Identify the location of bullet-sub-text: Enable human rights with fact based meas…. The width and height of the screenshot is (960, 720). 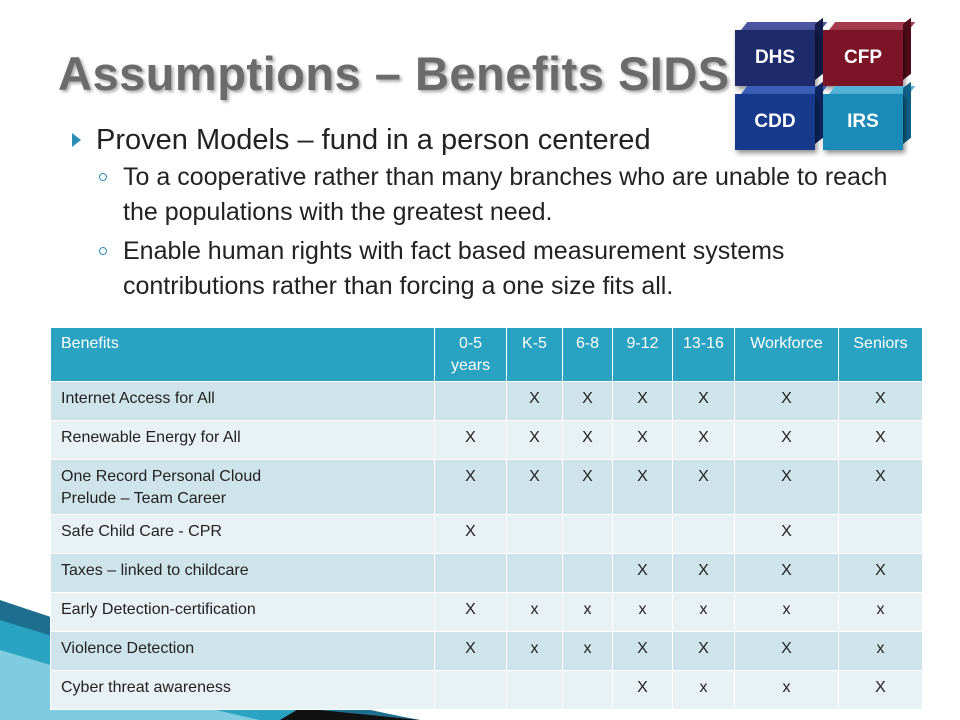
(454, 268).